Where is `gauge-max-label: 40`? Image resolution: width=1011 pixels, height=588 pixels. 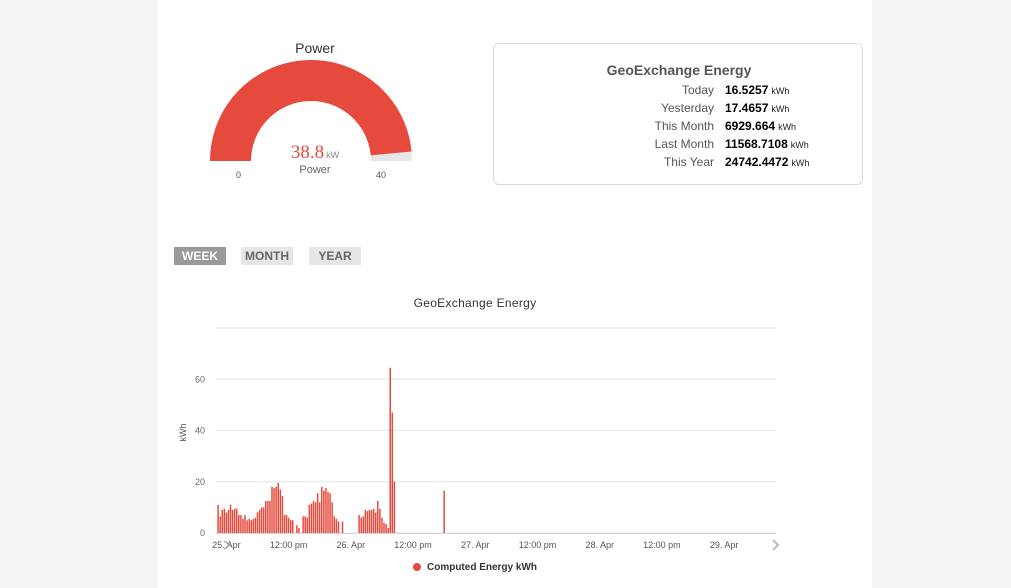
gauge-max-label: 40 is located at coordinates (381, 175).